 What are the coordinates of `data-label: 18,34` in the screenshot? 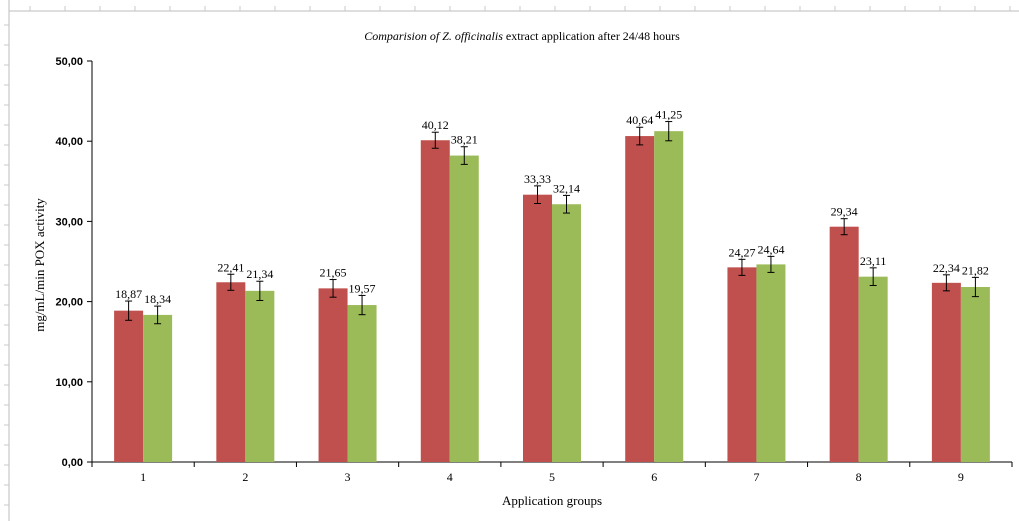 It's located at (157, 299).